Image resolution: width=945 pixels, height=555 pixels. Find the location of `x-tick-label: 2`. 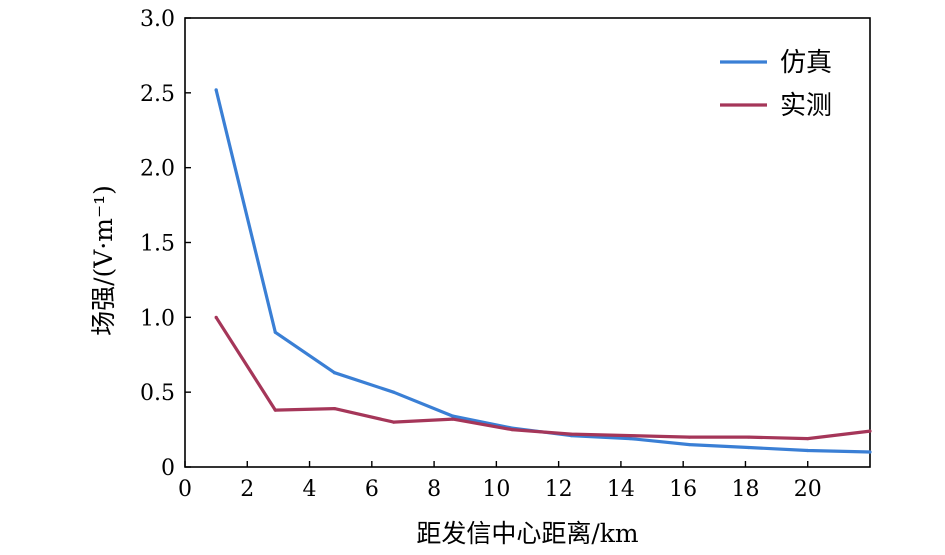

x-tick-label: 2 is located at coordinates (247, 489).